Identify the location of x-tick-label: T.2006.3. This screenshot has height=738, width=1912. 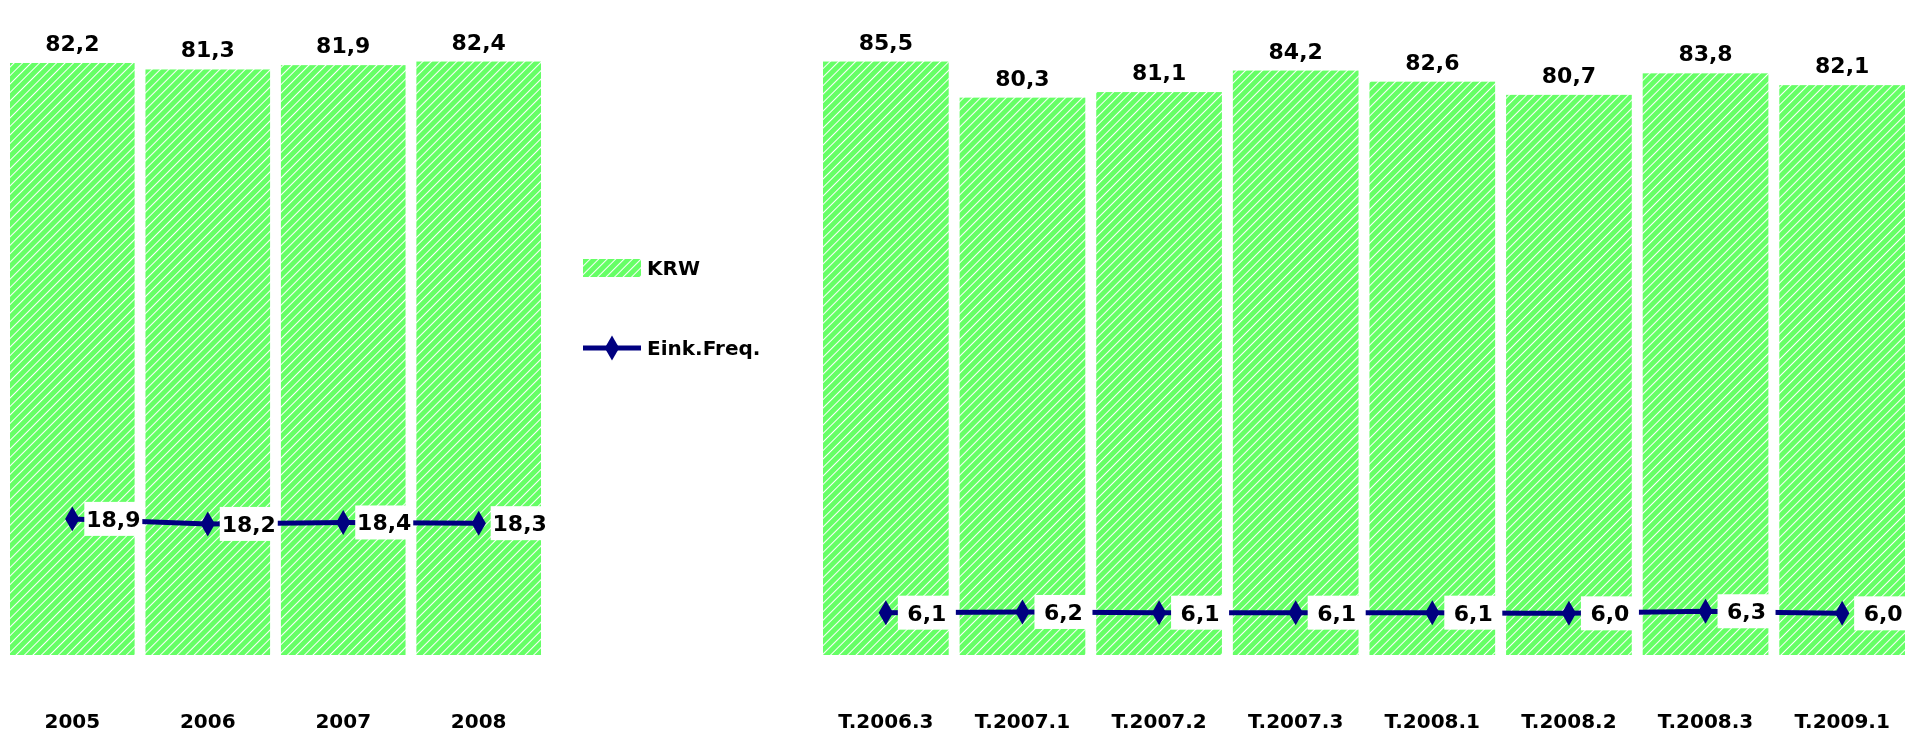
(886, 721).